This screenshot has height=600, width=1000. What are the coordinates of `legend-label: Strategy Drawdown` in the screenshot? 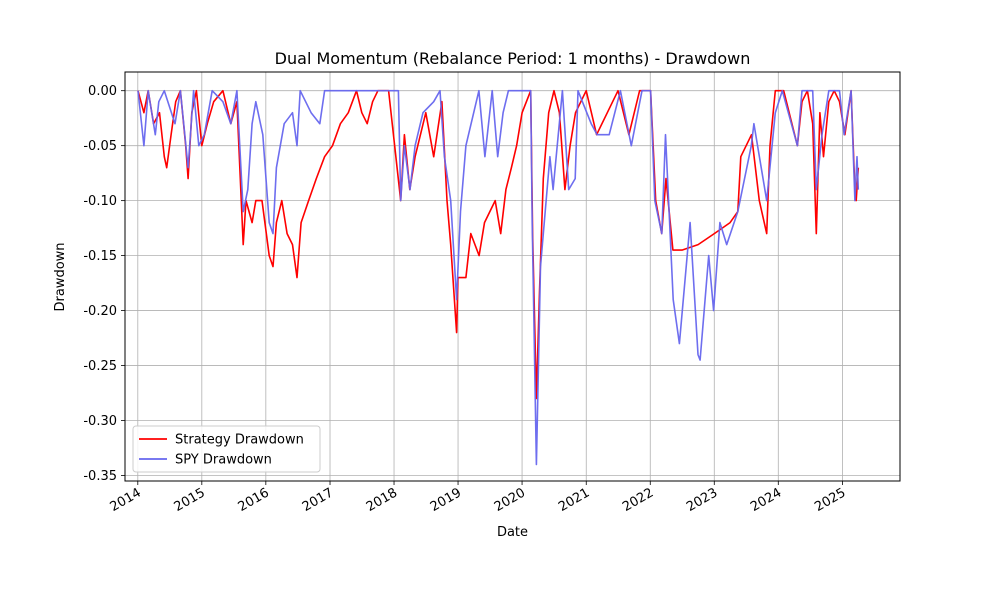 It's located at (239, 440).